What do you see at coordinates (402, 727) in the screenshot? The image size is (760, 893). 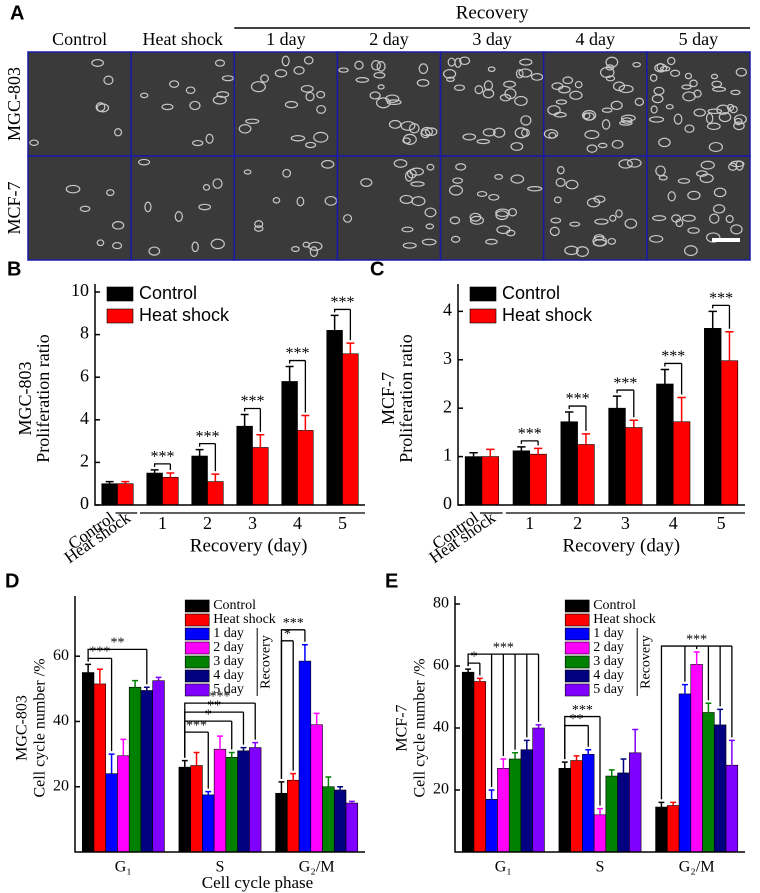 I see `y-axis-label: MCF-7` at bounding box center [402, 727].